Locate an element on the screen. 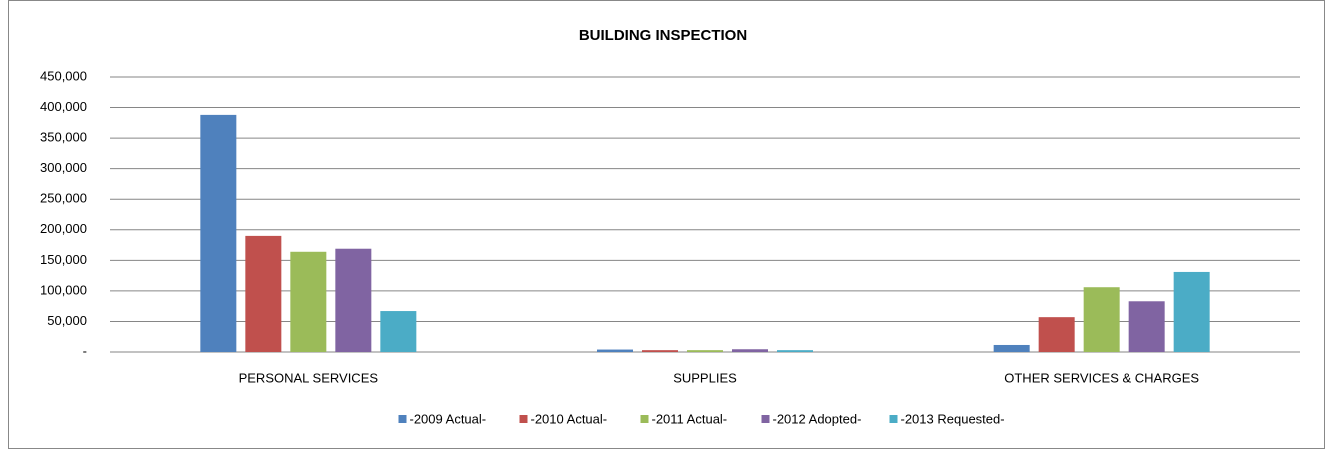 The width and height of the screenshot is (1326, 450). x-tick-label: SUPPLIES is located at coordinates (705, 377).